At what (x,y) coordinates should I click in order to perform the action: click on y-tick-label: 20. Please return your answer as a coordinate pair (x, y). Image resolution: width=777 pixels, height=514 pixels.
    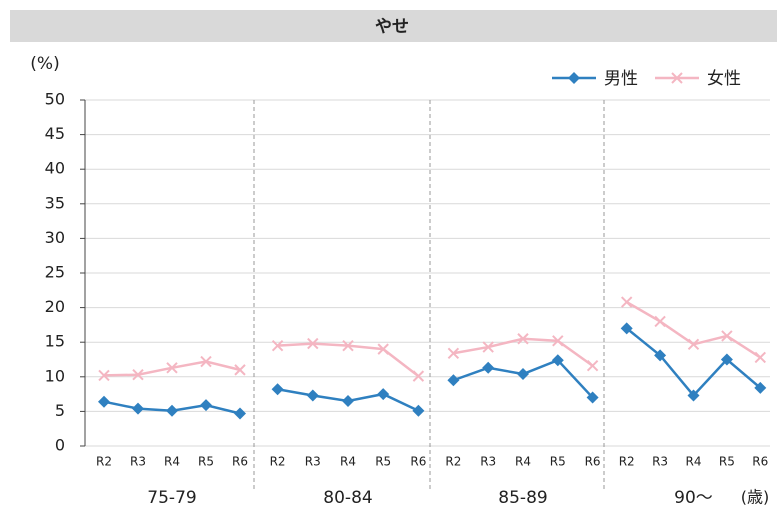
    Looking at the image, I should click on (55, 306).